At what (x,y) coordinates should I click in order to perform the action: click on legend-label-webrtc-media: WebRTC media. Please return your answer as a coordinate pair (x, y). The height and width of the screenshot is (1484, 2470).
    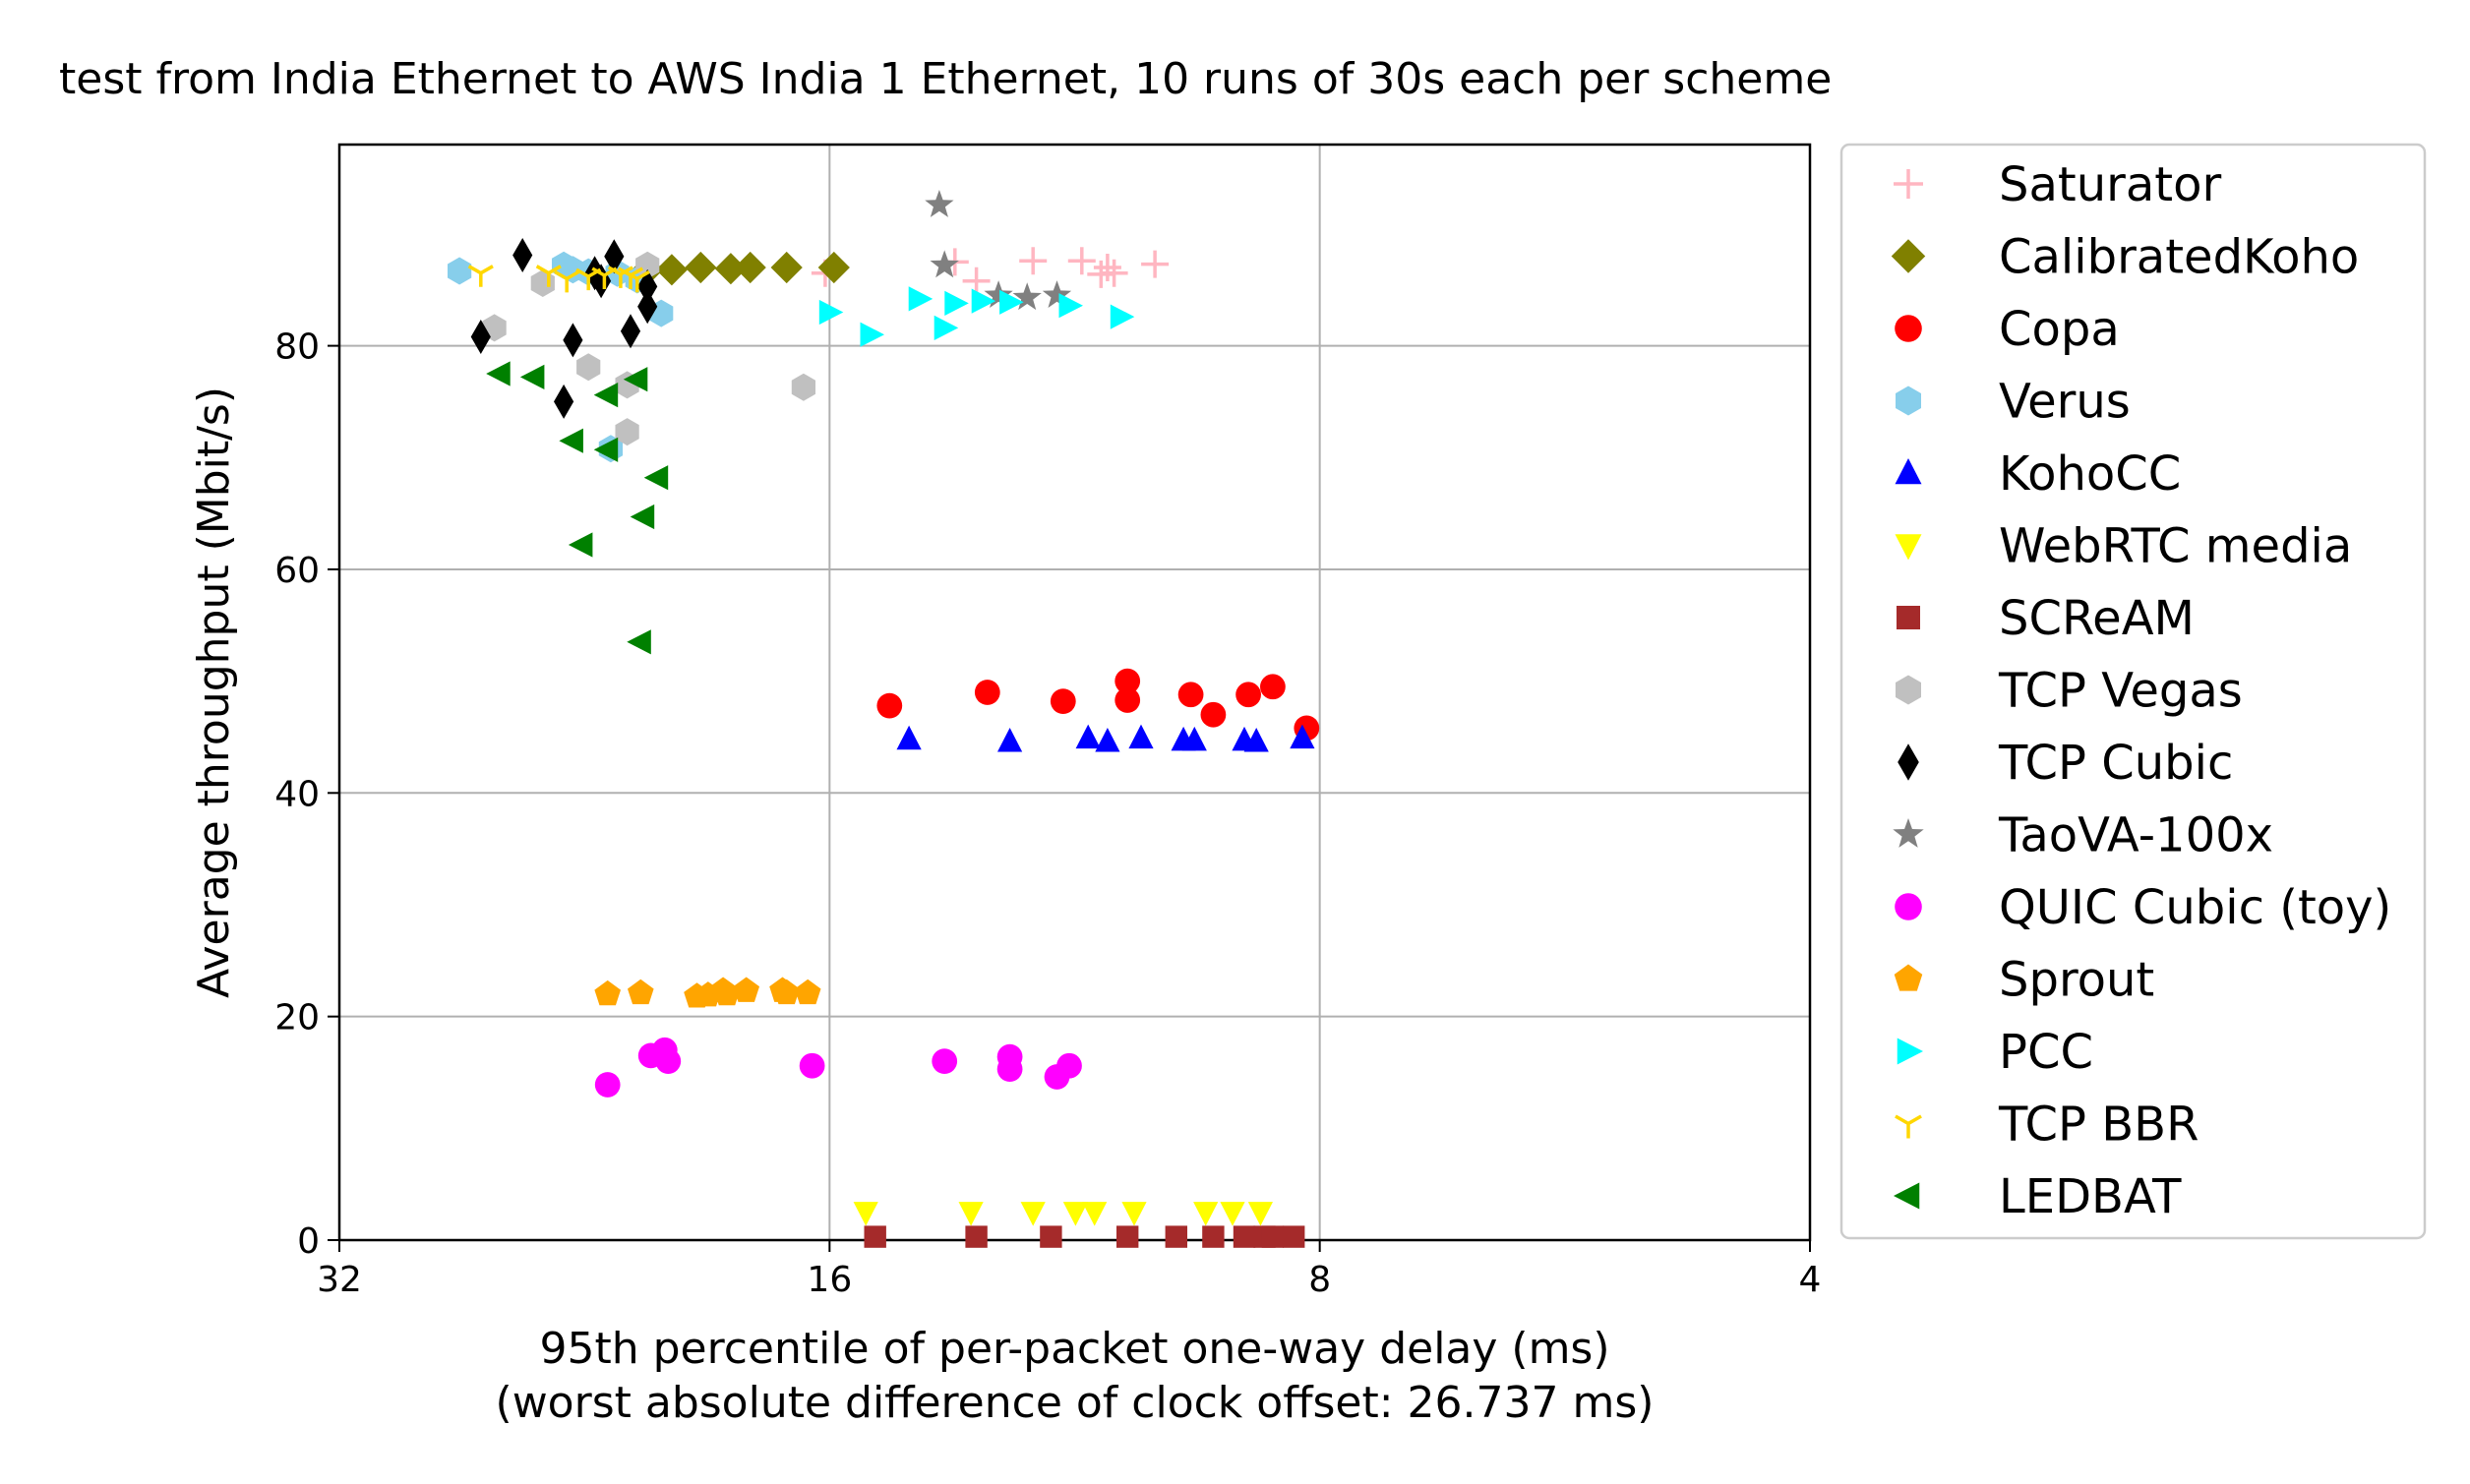
    Looking at the image, I should click on (2175, 546).